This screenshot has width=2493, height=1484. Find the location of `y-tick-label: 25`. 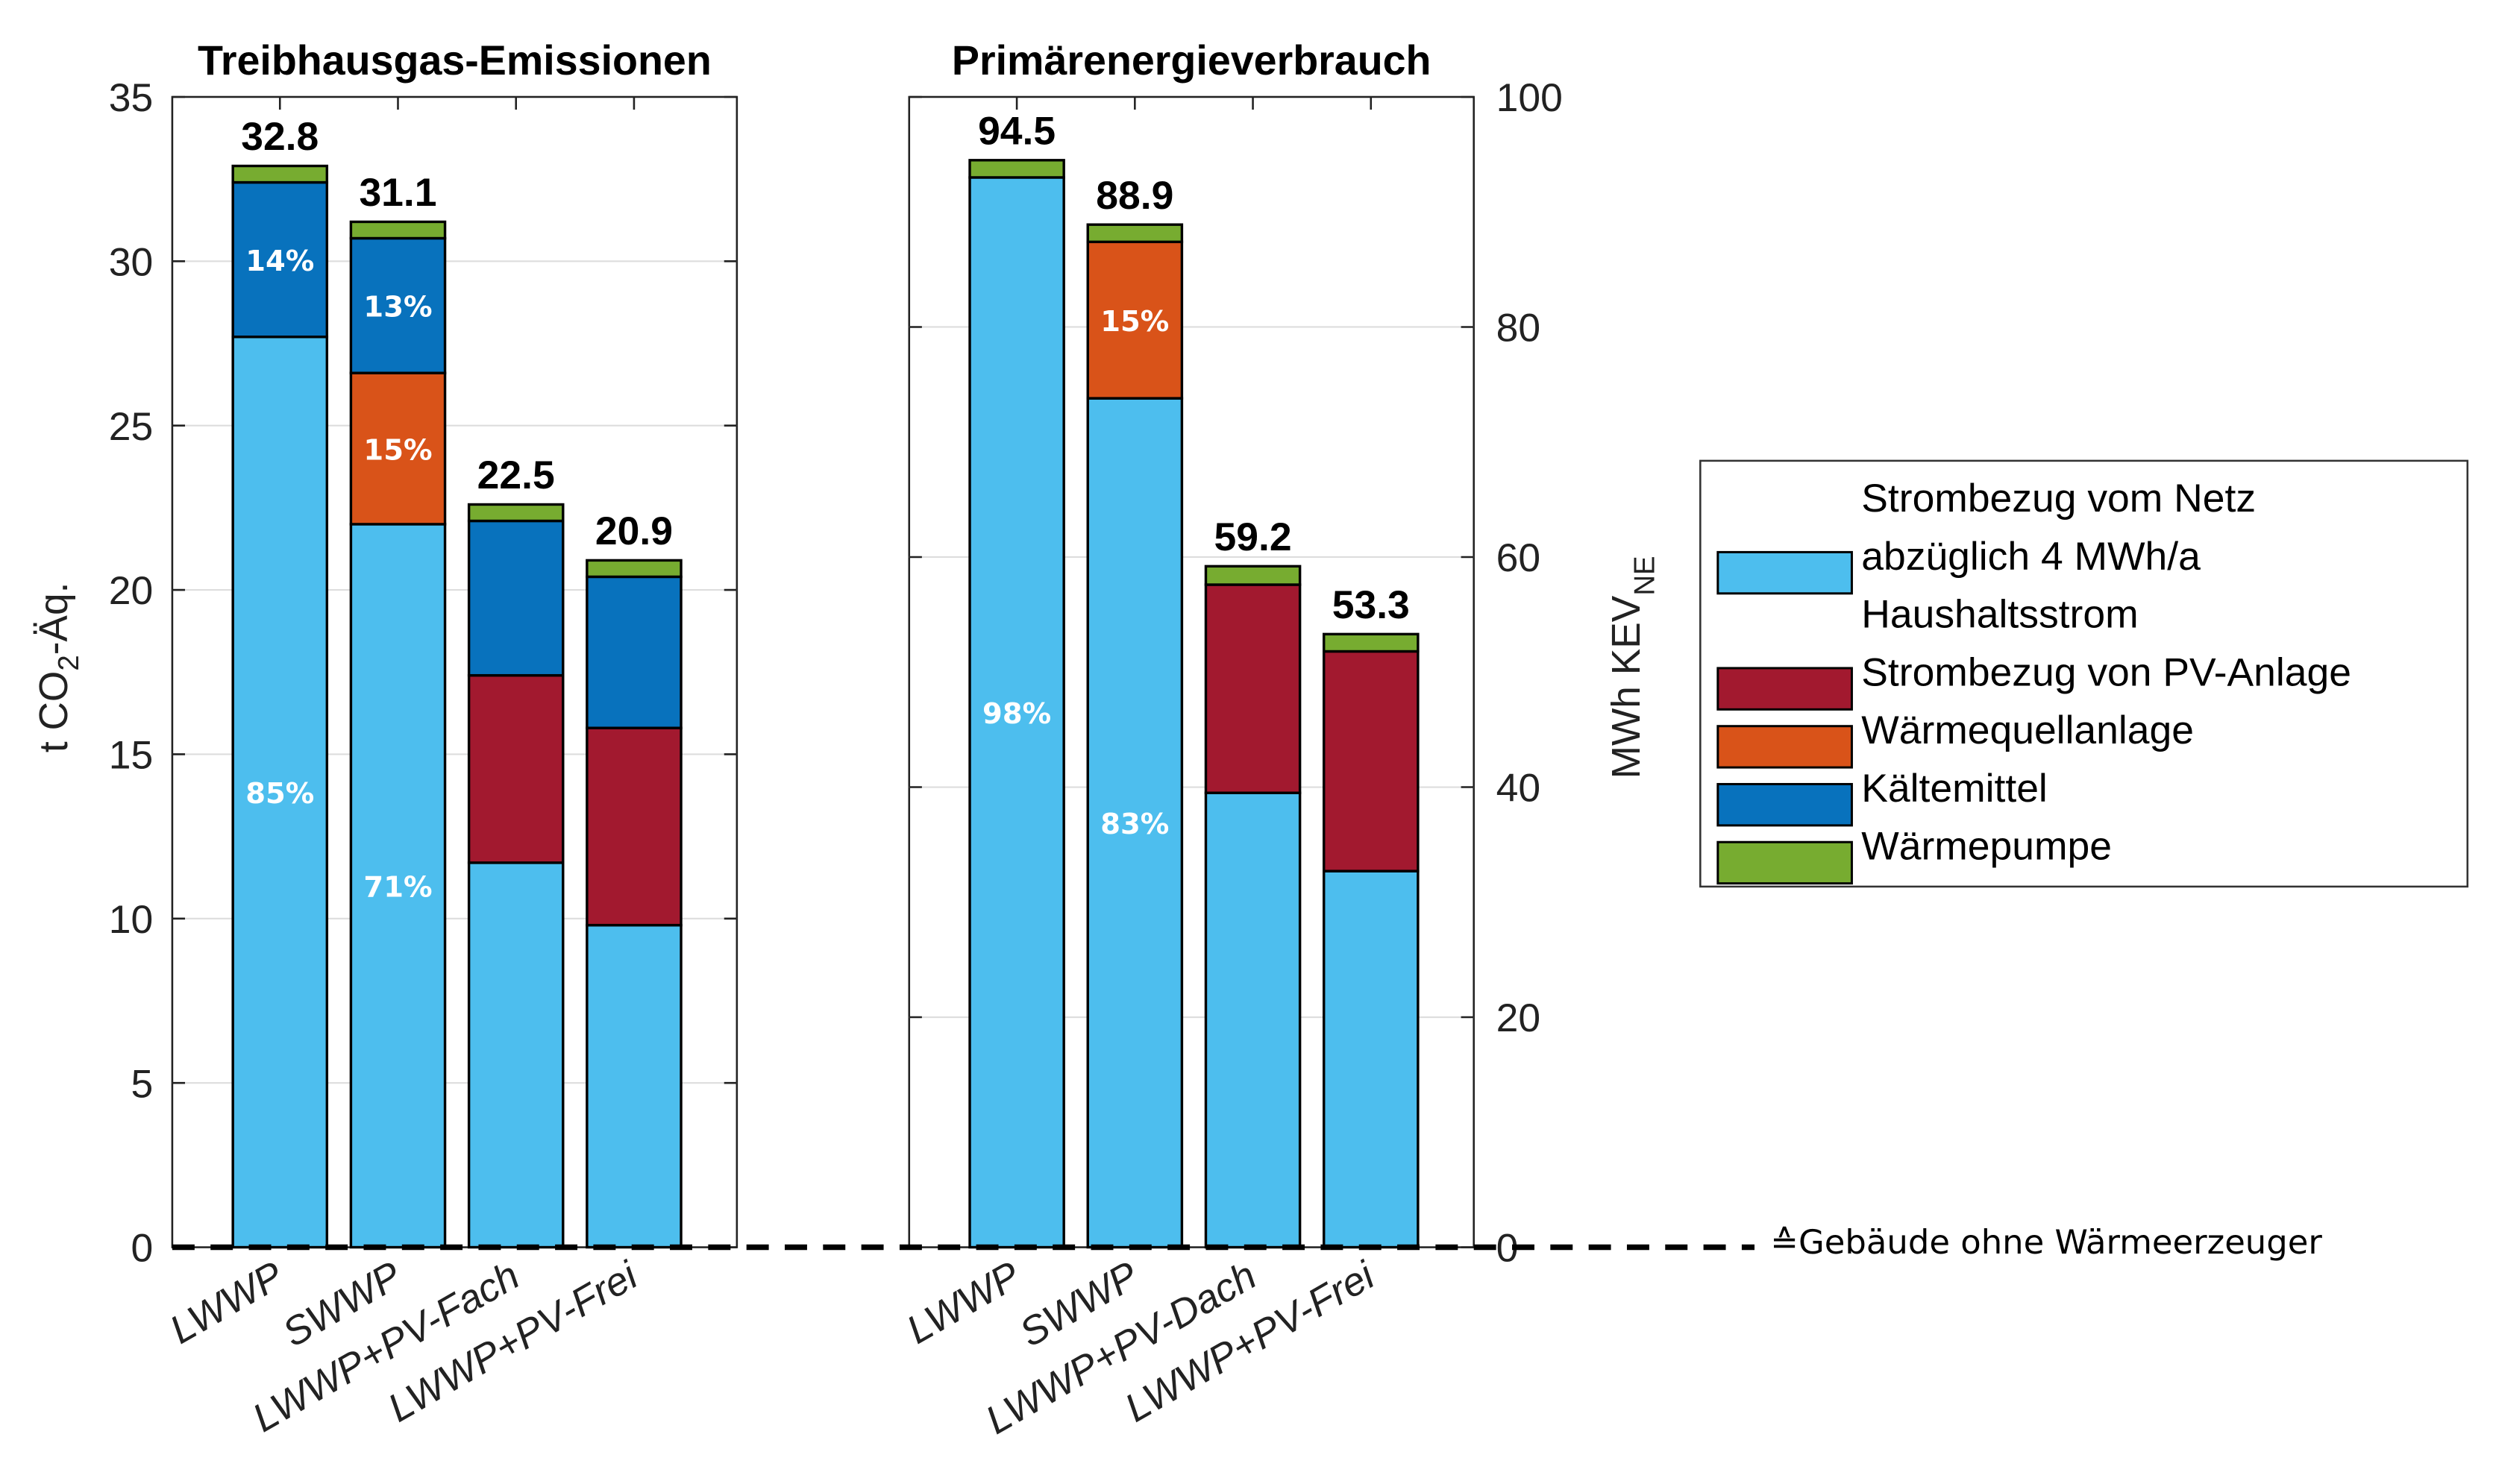

y-tick-label: 25 is located at coordinates (131, 427).